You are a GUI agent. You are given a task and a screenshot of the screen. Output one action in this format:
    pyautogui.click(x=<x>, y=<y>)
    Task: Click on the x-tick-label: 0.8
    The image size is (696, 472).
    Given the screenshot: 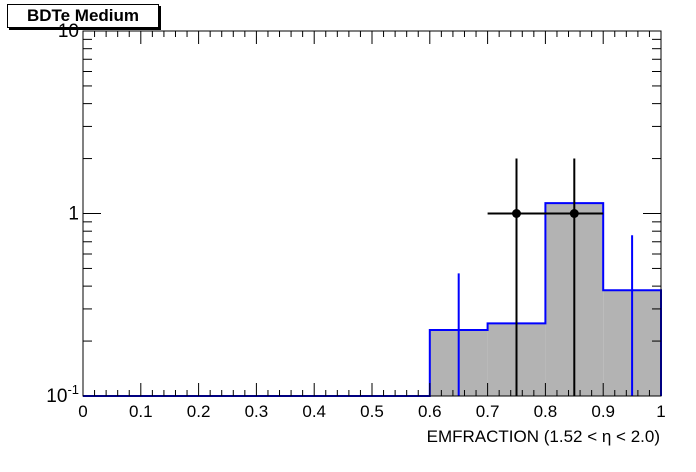 What is the action you would take?
    pyautogui.click(x=546, y=411)
    